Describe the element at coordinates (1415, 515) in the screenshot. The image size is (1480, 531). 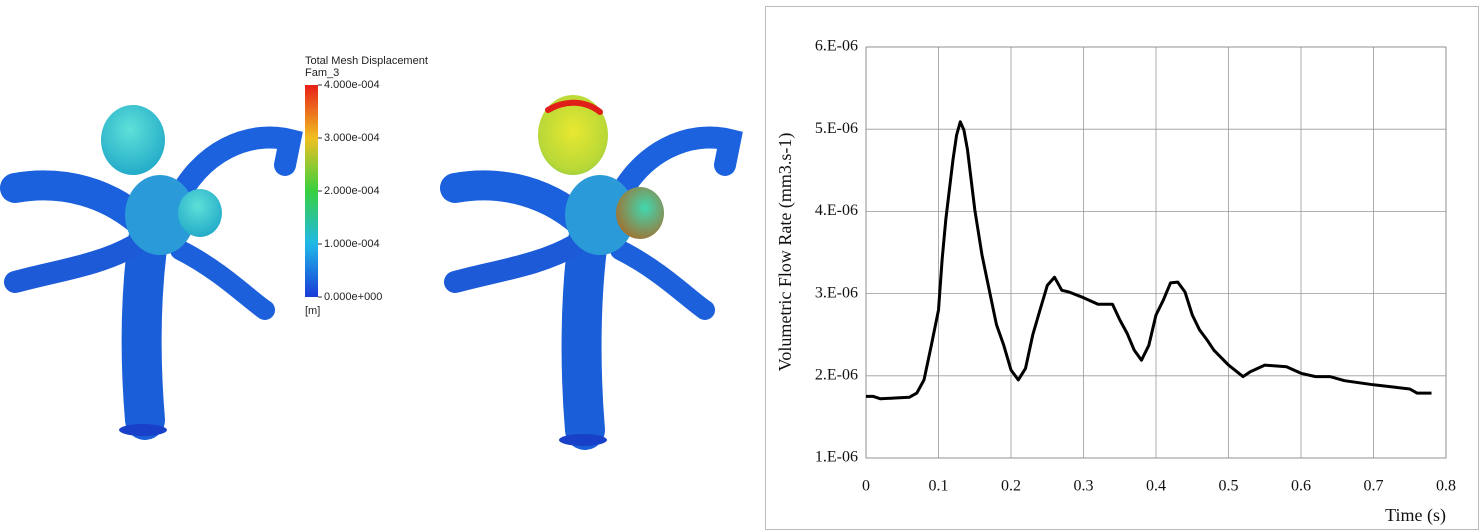
I see `x-axis-label: Time (s)` at that location.